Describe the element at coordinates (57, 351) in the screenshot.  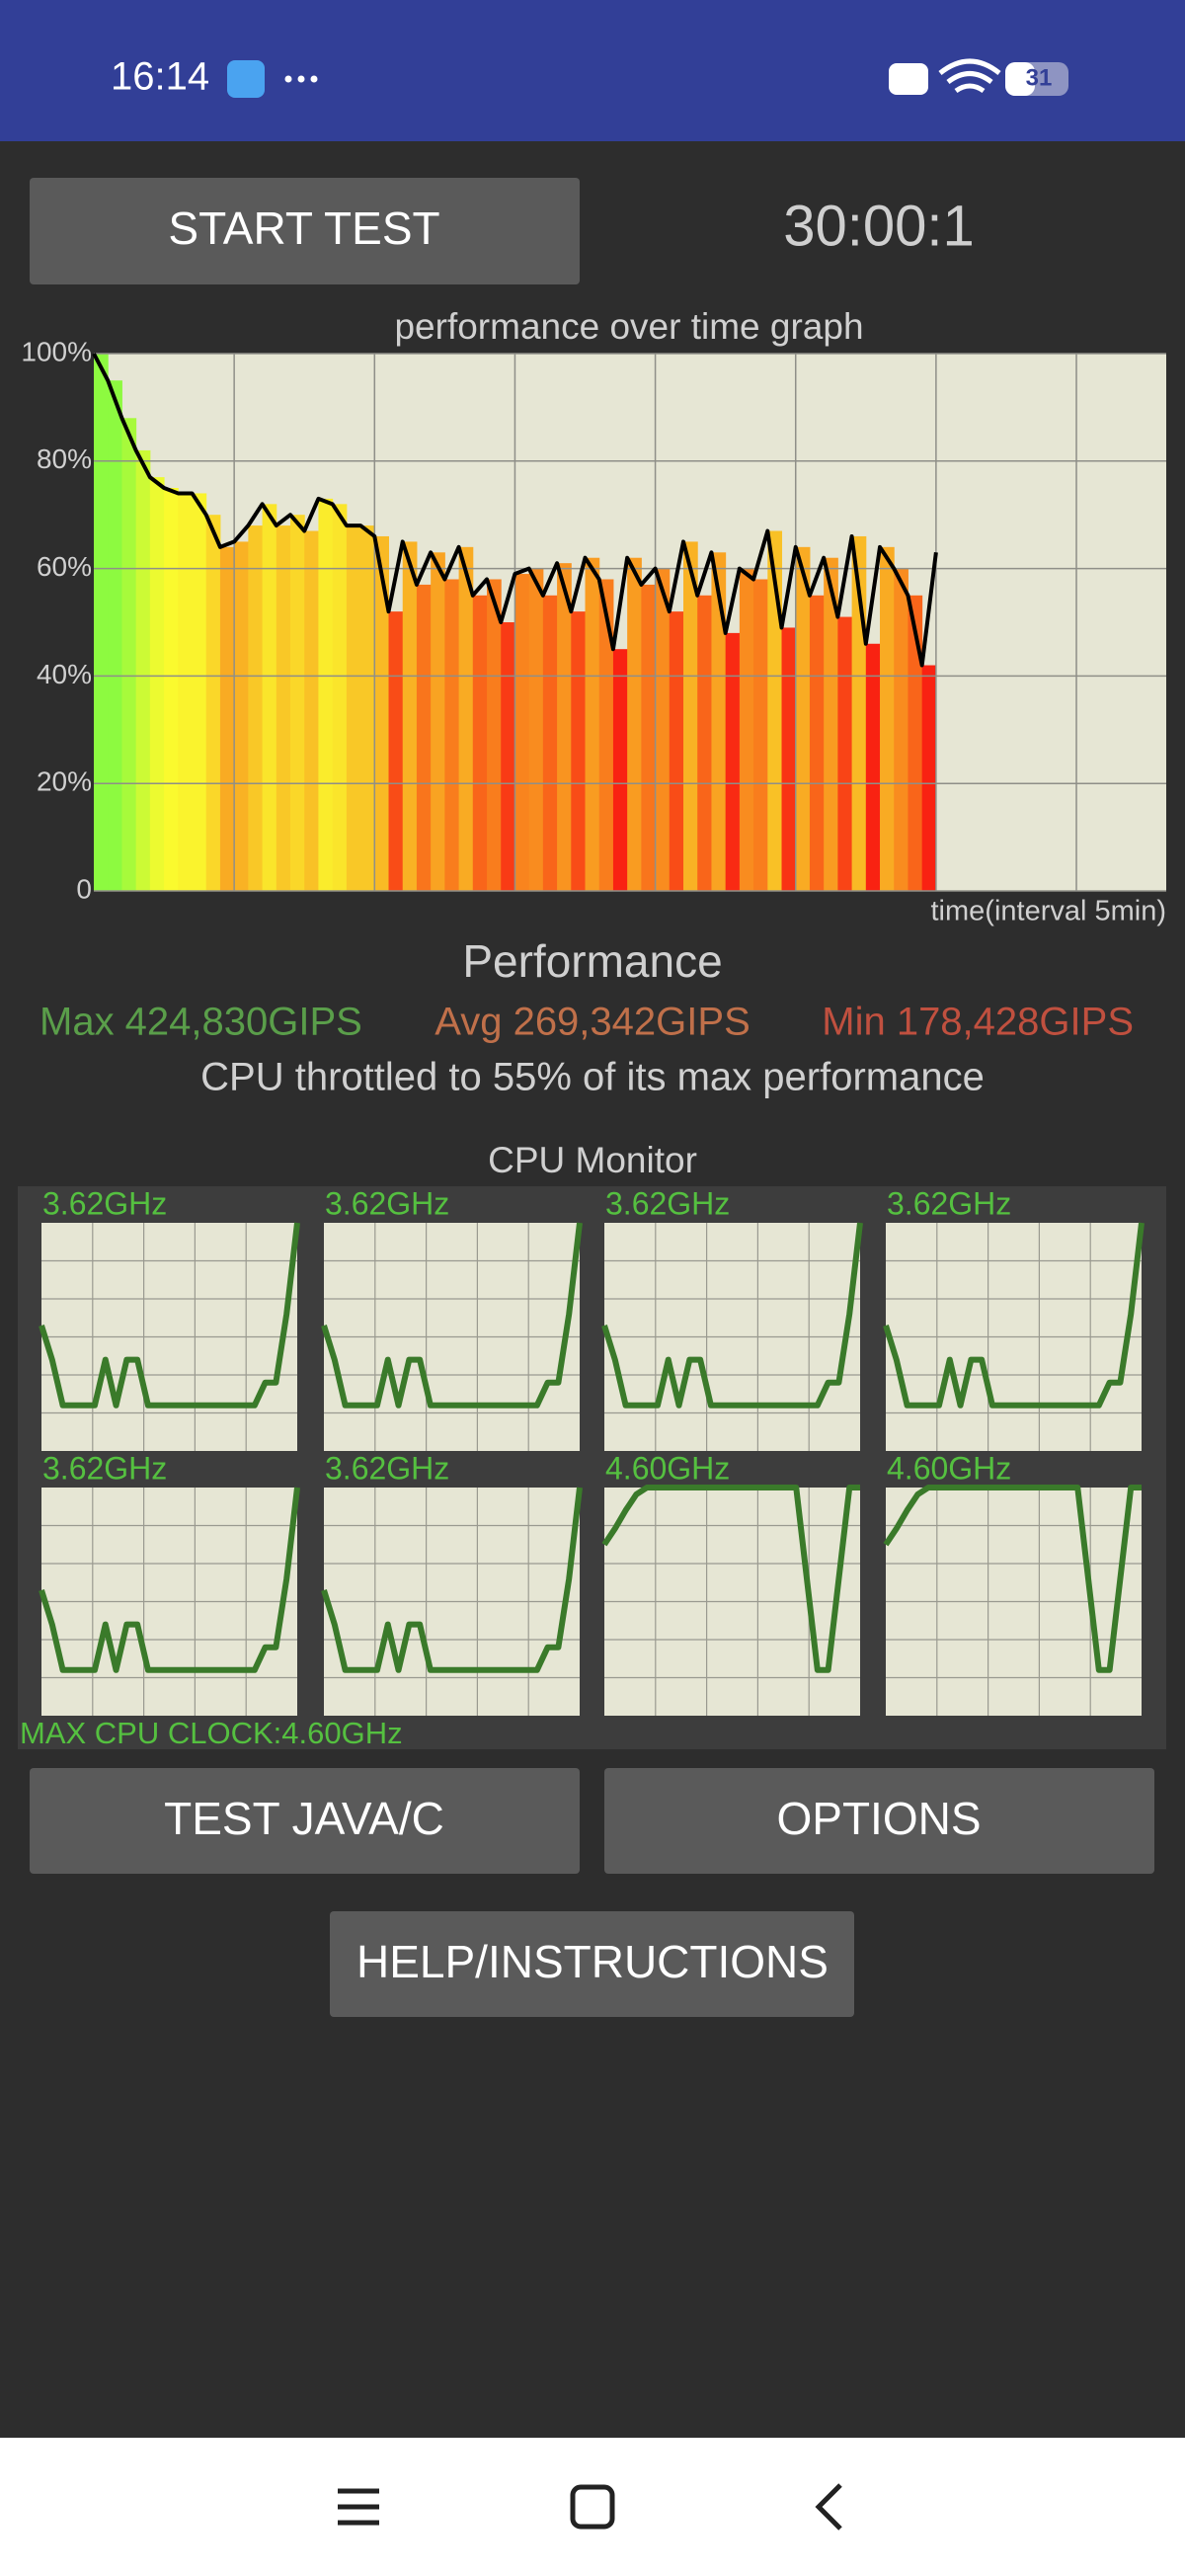
I see `y-tick-label: 100%` at that location.